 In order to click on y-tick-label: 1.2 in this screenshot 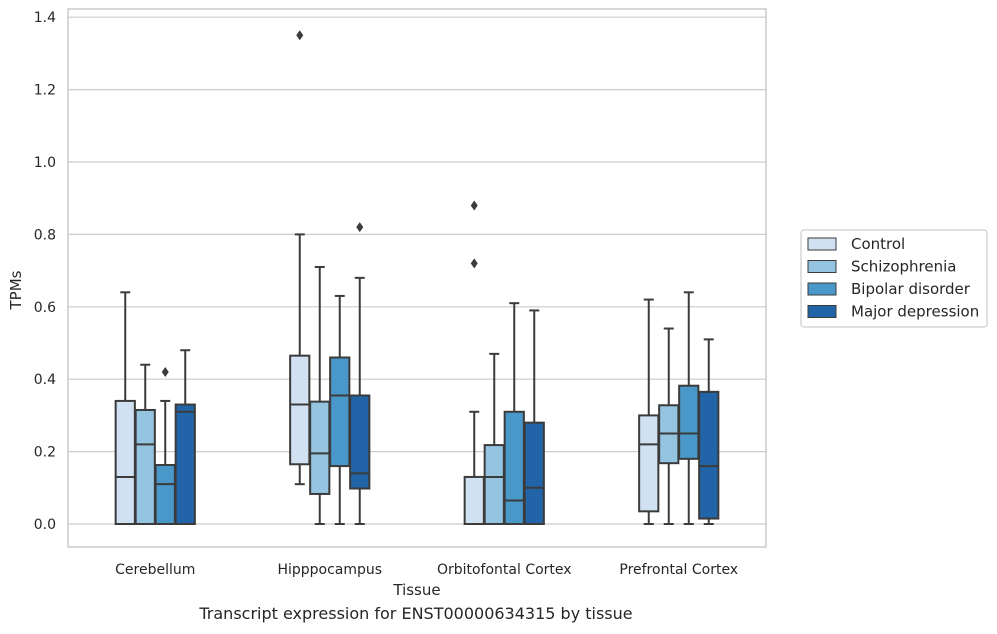, I will do `click(45, 91)`.